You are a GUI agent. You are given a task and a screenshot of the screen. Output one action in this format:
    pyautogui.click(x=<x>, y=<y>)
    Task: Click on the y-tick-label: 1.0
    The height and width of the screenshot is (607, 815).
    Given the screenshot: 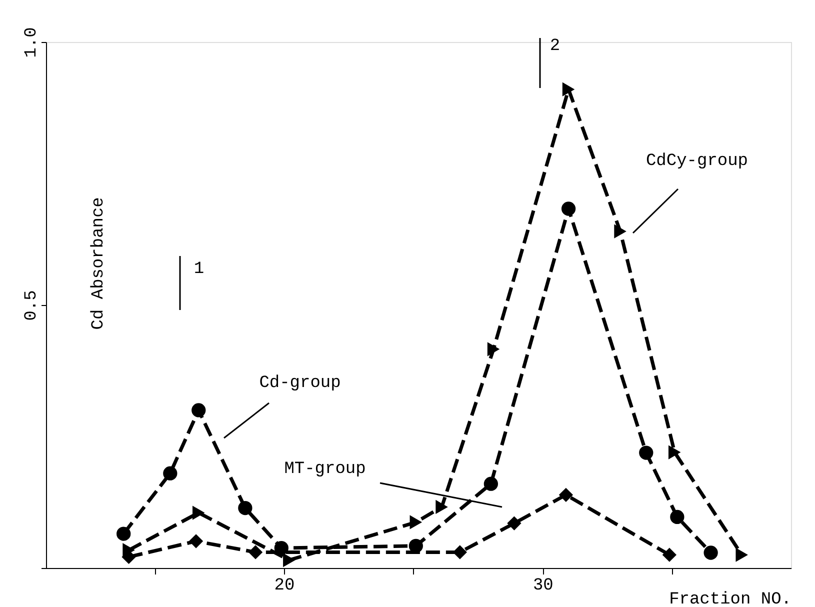 What is the action you would take?
    pyautogui.click(x=32, y=42)
    